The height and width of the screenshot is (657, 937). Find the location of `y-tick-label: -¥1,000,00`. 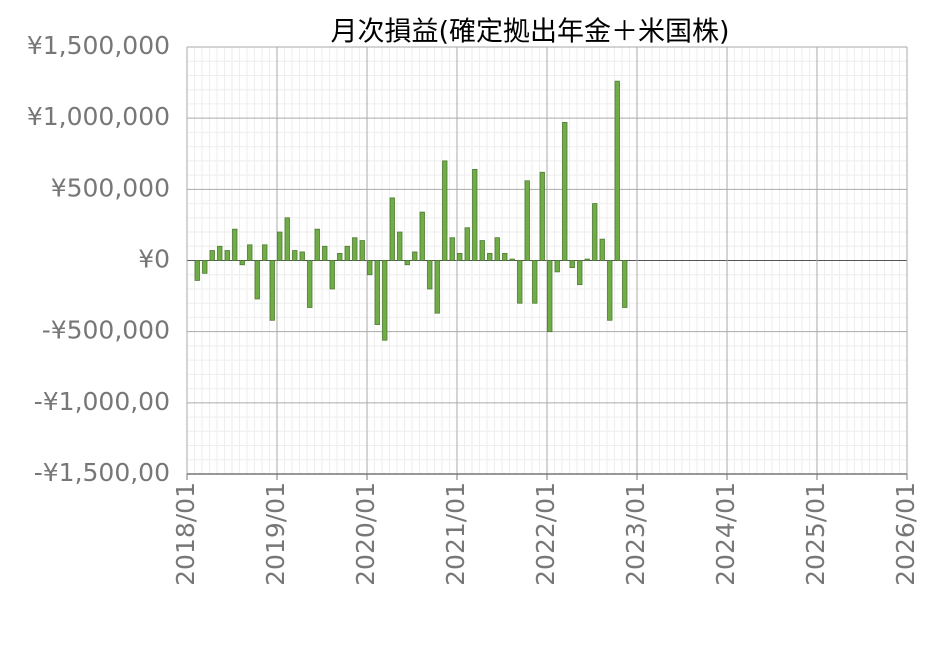

y-tick-label: -¥1,000,00 is located at coordinates (102, 401).